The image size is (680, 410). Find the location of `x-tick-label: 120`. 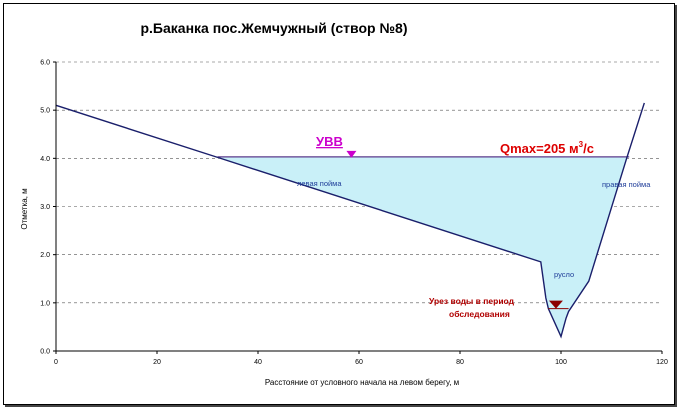

x-tick-label: 120 is located at coordinates (662, 362).